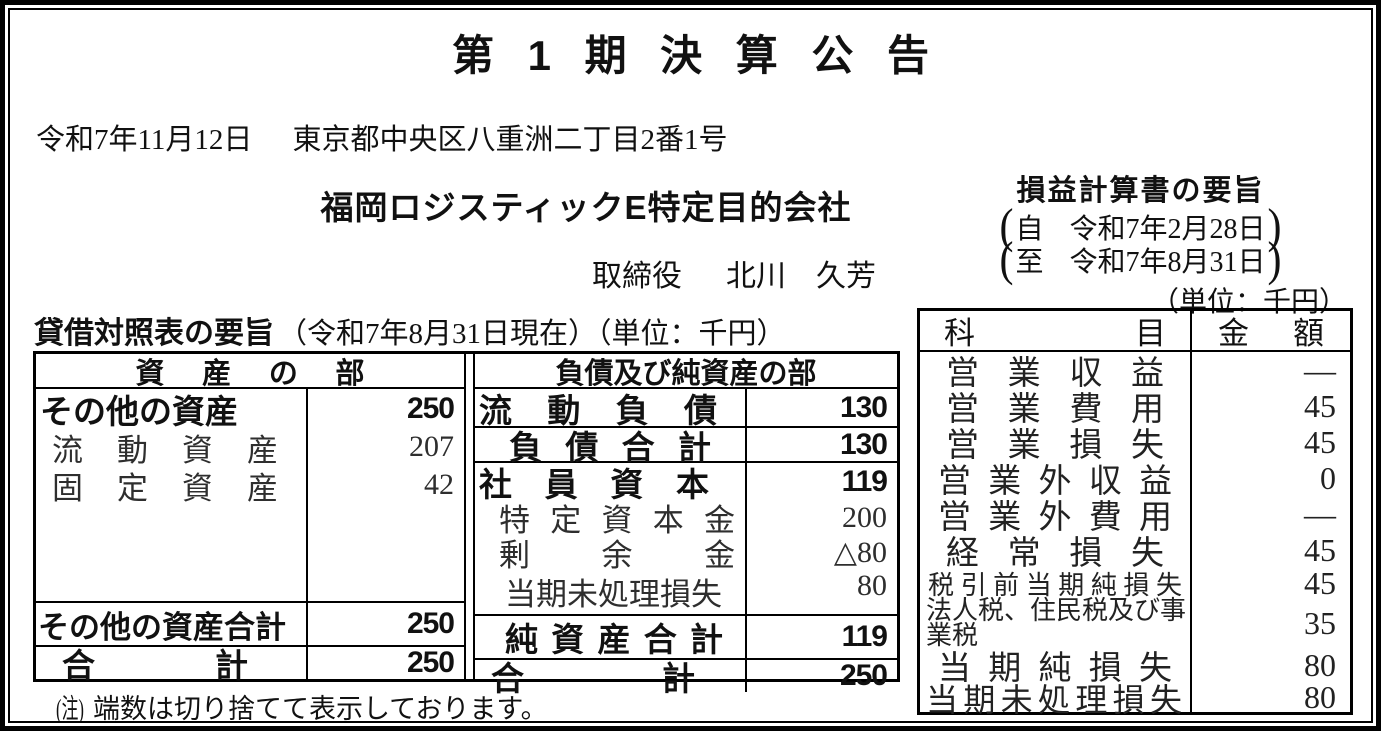 This screenshot has height=731, width=1381. What do you see at coordinates (594, 484) in the screenshot?
I see `member-capital-label: 社員資本` at bounding box center [594, 484].